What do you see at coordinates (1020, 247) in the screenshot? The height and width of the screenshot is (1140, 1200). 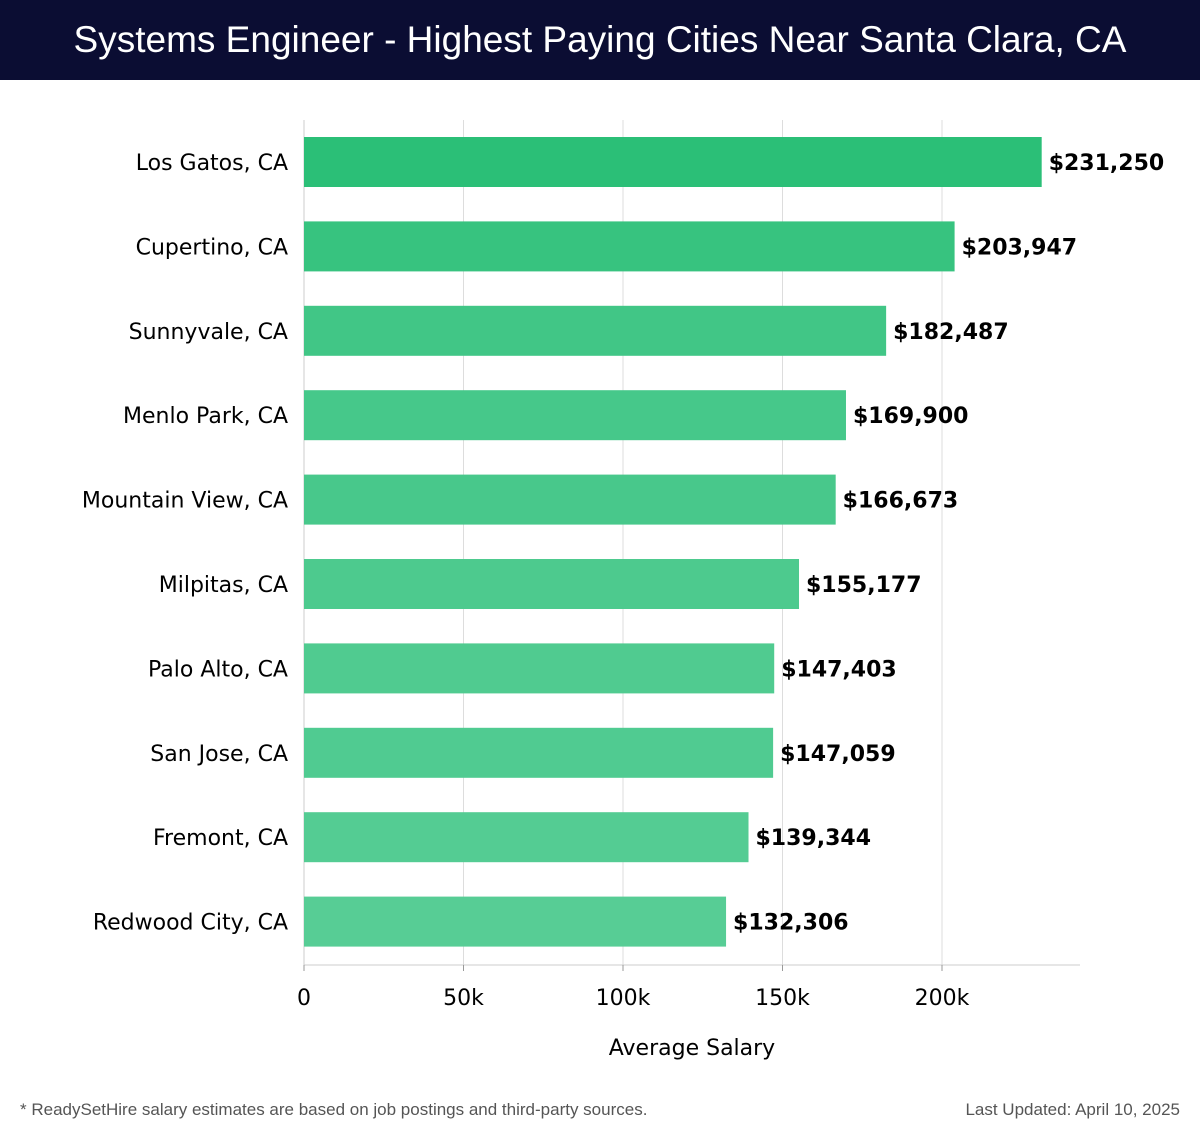 I see `value-label: $203,947` at bounding box center [1020, 247].